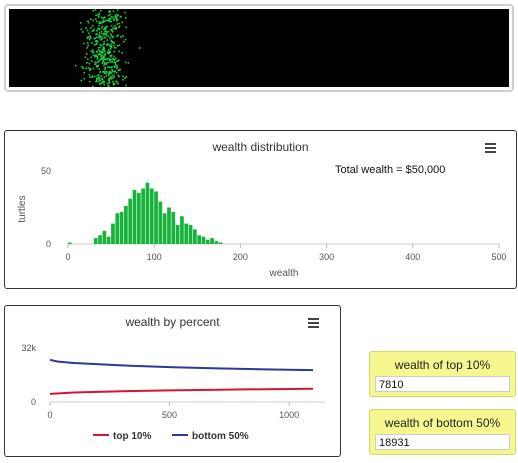 The image size is (518, 463). Describe the element at coordinates (22, 208) in the screenshot. I see `y-axis-label: turtles` at that location.